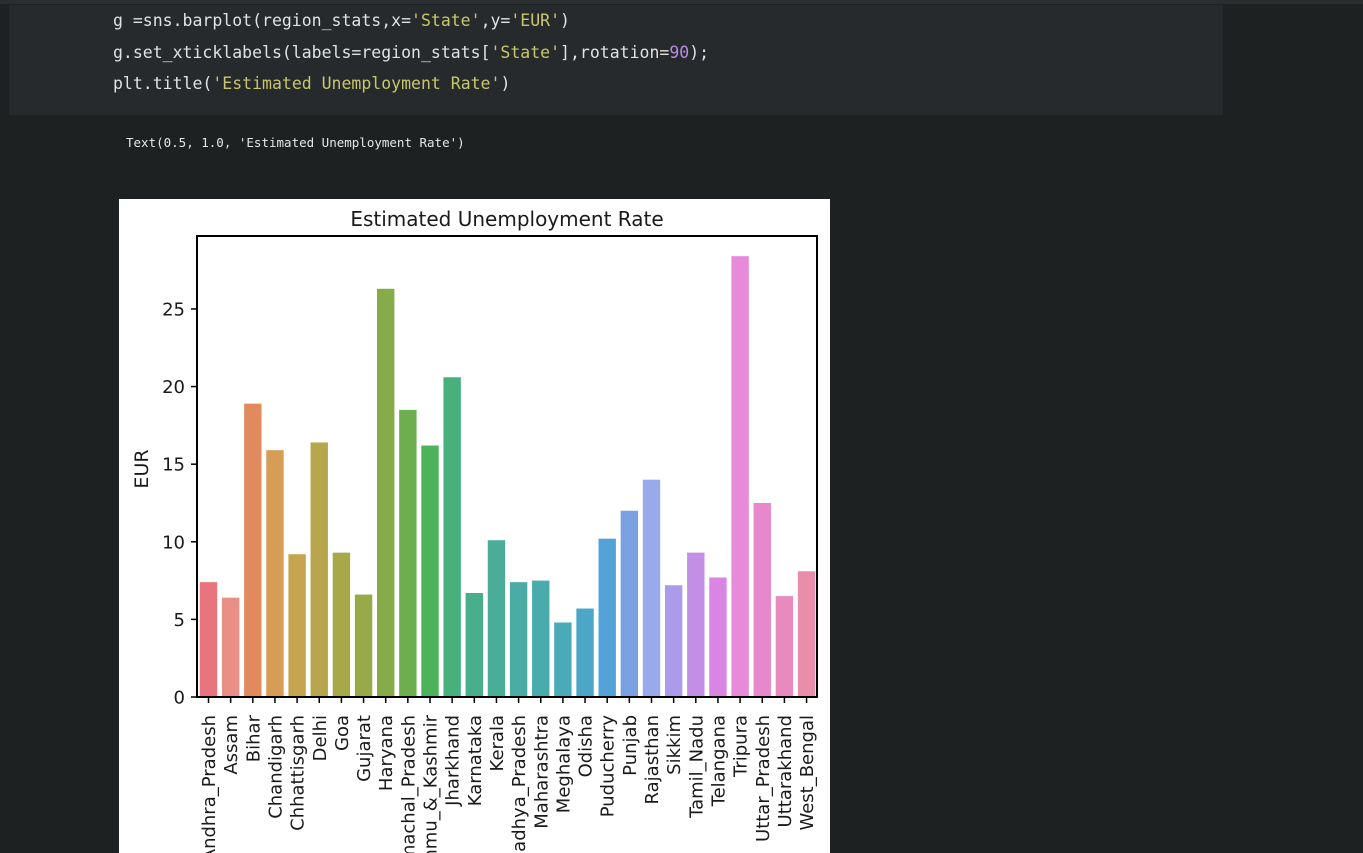 The image size is (1363, 853). What do you see at coordinates (652, 759) in the screenshot?
I see `x-tick-label: Rajasthan` at bounding box center [652, 759].